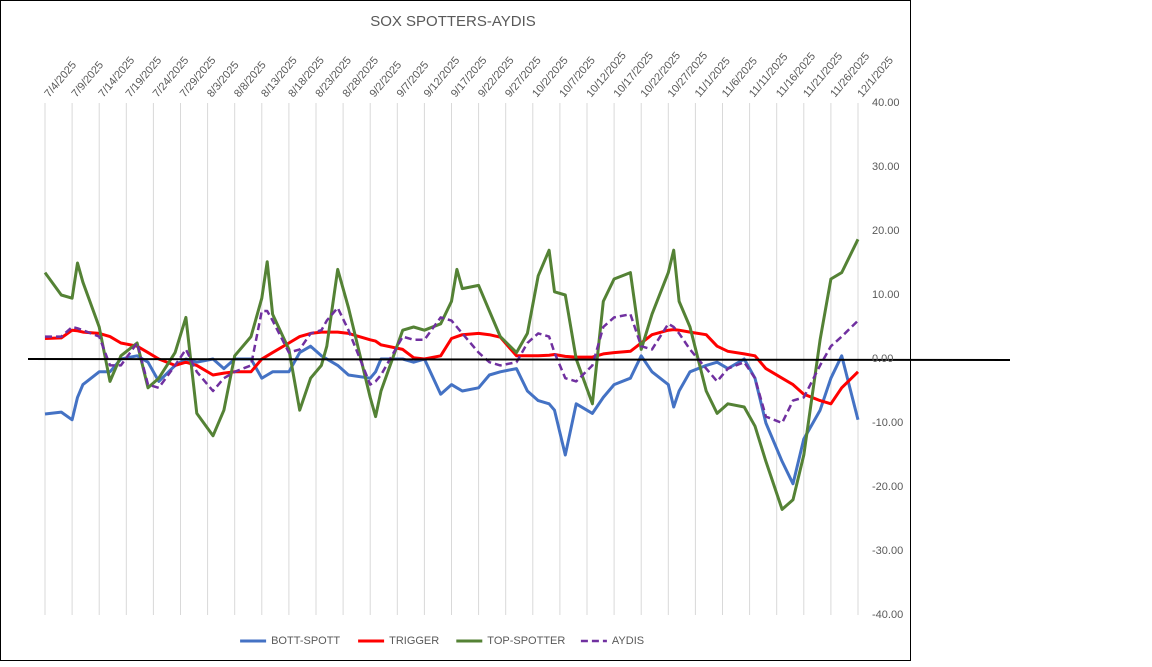  Describe the element at coordinates (887, 615) in the screenshot. I see `y-tick-label: -40.00` at that location.